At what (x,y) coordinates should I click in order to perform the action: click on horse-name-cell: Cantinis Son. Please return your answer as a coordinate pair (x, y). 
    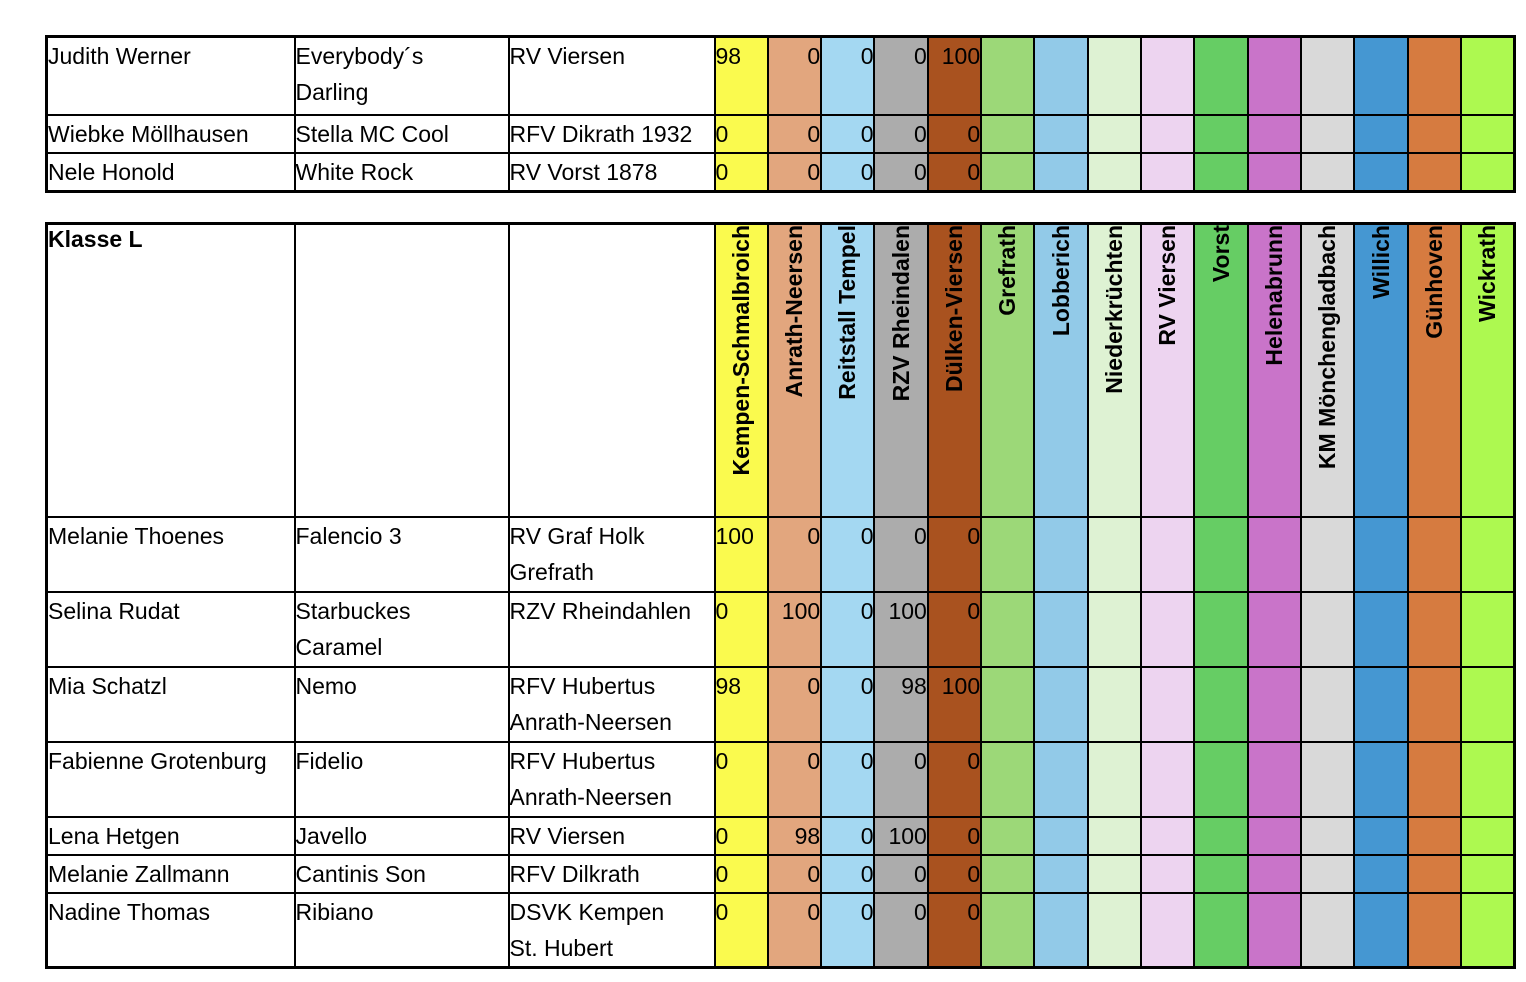
    Looking at the image, I should click on (401, 873).